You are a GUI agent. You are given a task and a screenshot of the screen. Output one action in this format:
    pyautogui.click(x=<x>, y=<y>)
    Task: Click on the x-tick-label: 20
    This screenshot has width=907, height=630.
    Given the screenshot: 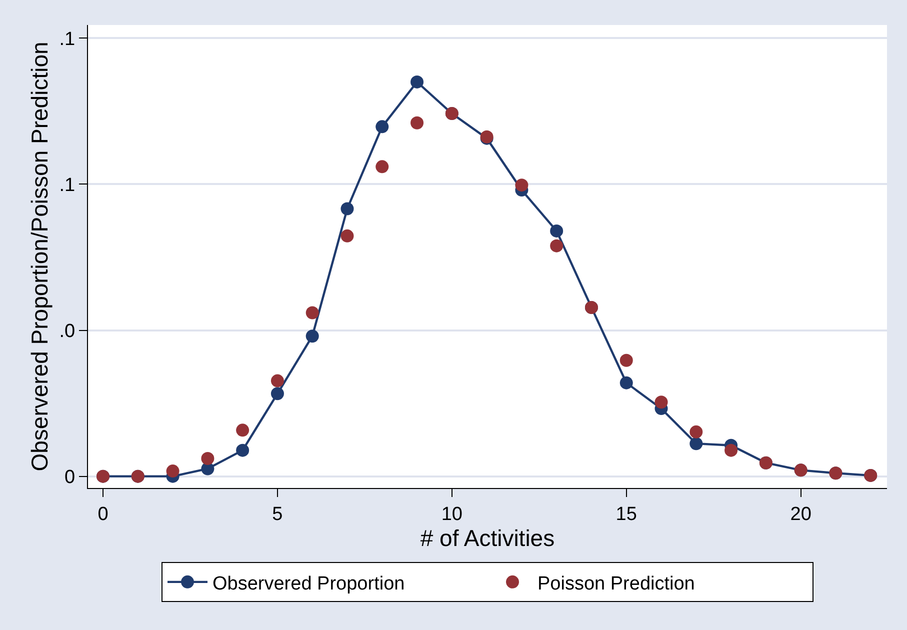 What is the action you would take?
    pyautogui.click(x=801, y=514)
    